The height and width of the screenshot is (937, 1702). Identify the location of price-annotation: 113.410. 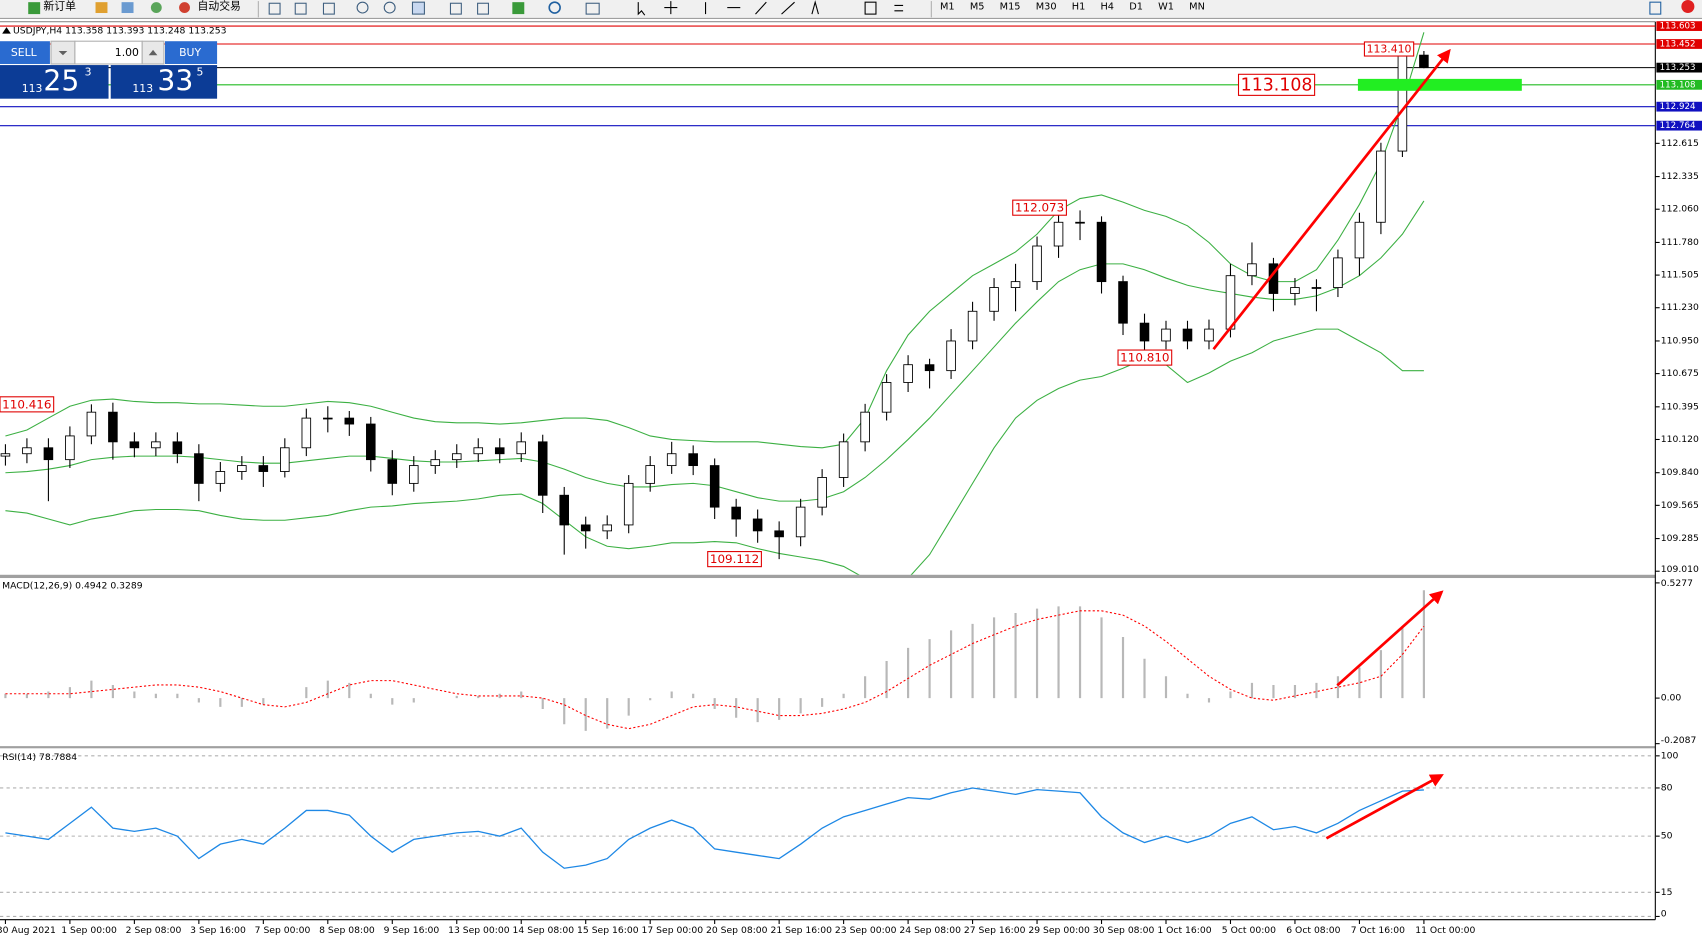
(1389, 49).